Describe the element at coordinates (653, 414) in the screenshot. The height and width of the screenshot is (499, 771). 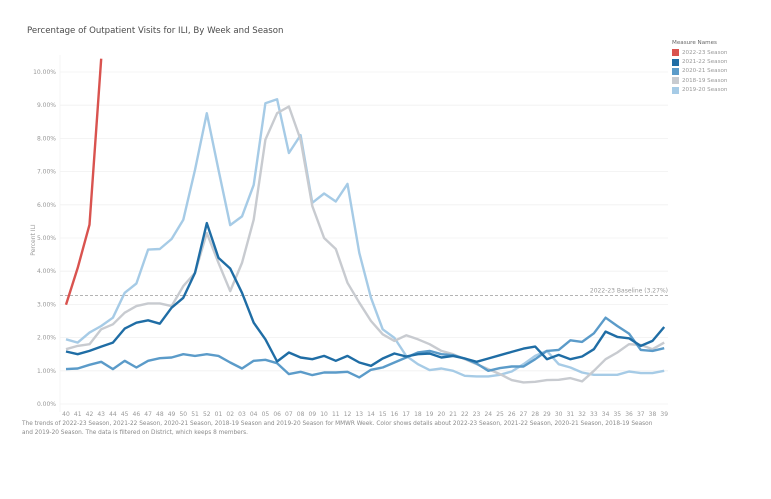
I see `x-tick-label: 38` at that location.